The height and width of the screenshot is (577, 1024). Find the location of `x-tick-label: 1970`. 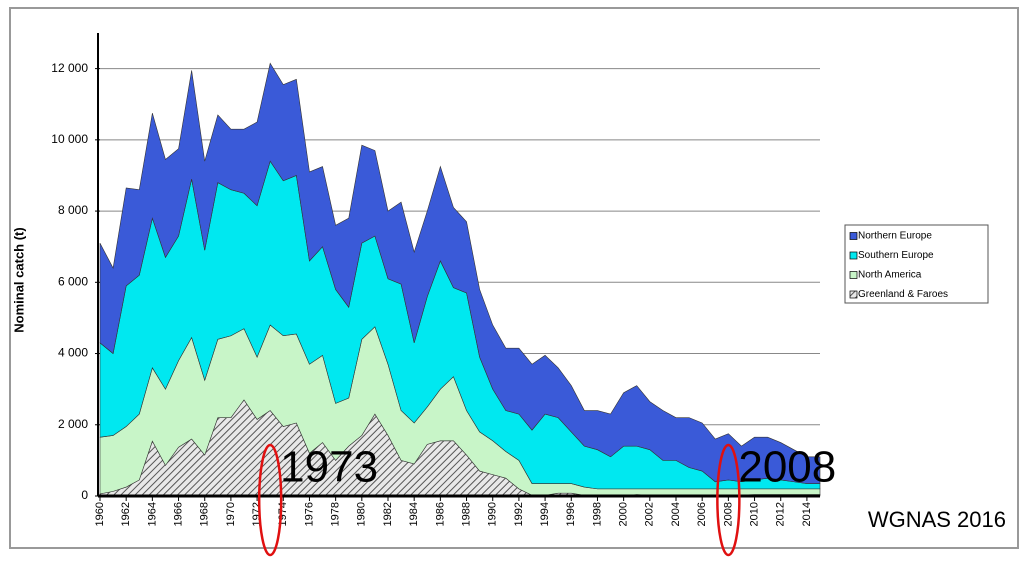

x-tick-label: 1970 is located at coordinates (231, 514).